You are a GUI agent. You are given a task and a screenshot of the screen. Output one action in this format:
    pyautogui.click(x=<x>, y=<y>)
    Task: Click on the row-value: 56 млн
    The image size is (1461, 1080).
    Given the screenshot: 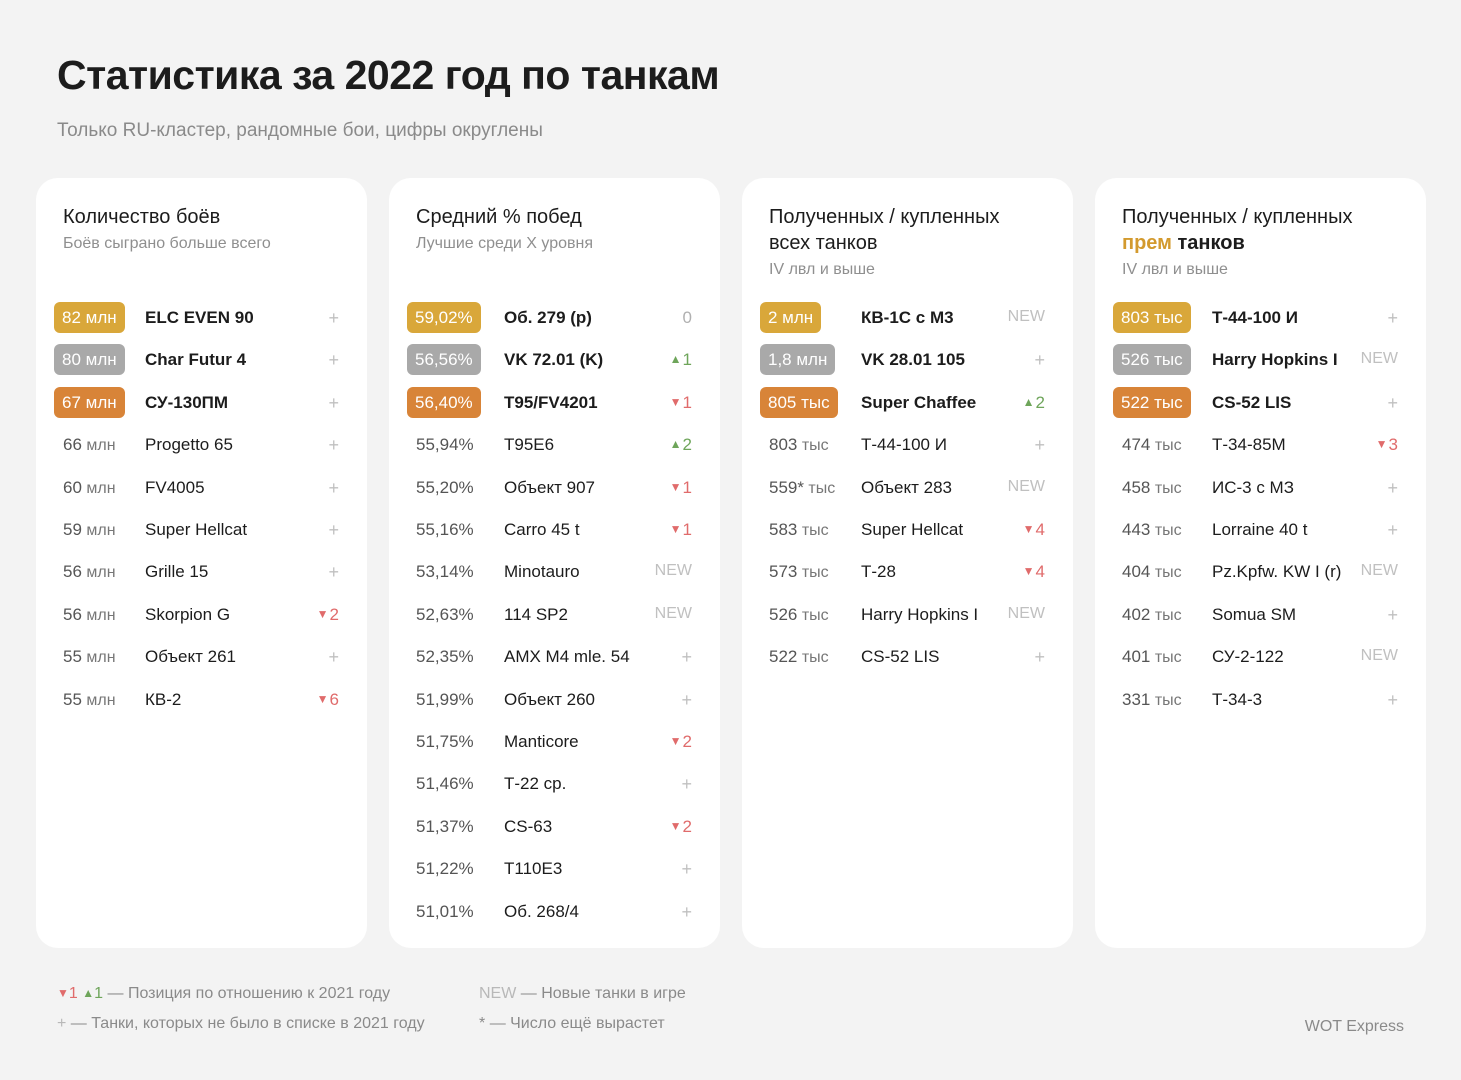 What is the action you would take?
    pyautogui.click(x=89, y=615)
    